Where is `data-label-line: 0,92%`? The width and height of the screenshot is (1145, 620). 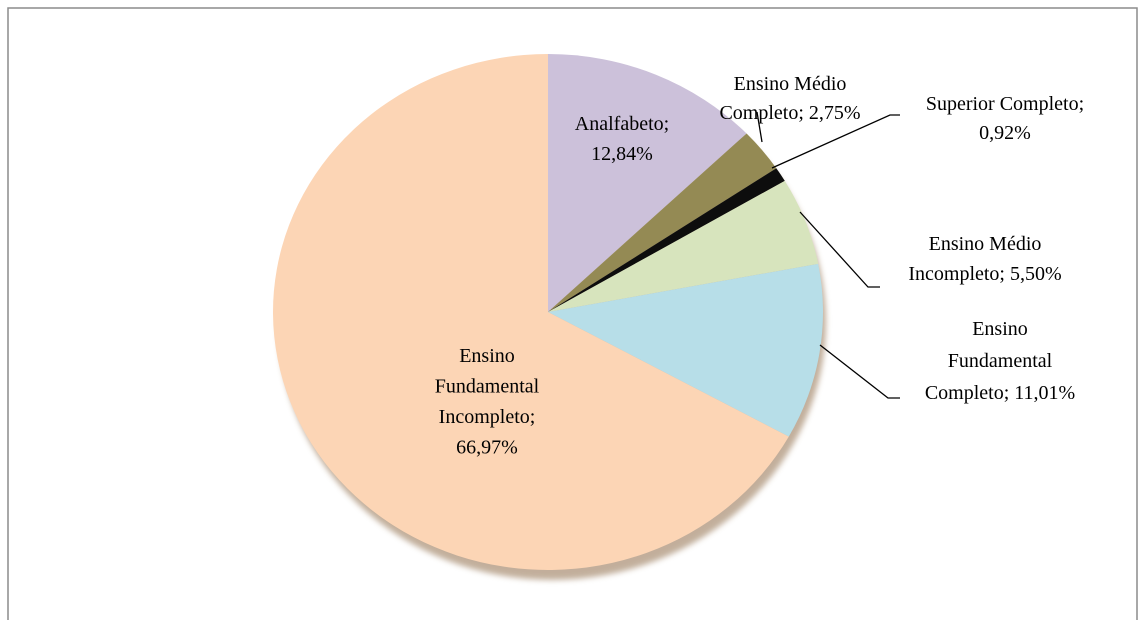
data-label-line: 0,92% is located at coordinates (1005, 133).